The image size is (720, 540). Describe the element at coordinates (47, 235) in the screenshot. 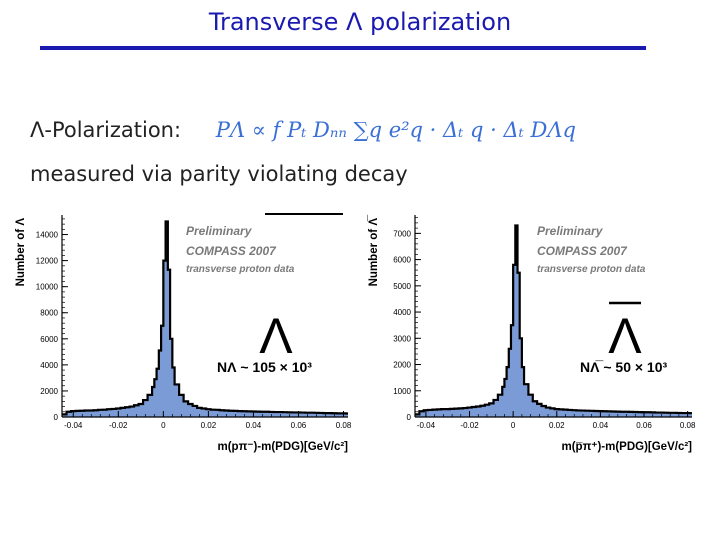

I see `y-tick-label: 14000` at that location.